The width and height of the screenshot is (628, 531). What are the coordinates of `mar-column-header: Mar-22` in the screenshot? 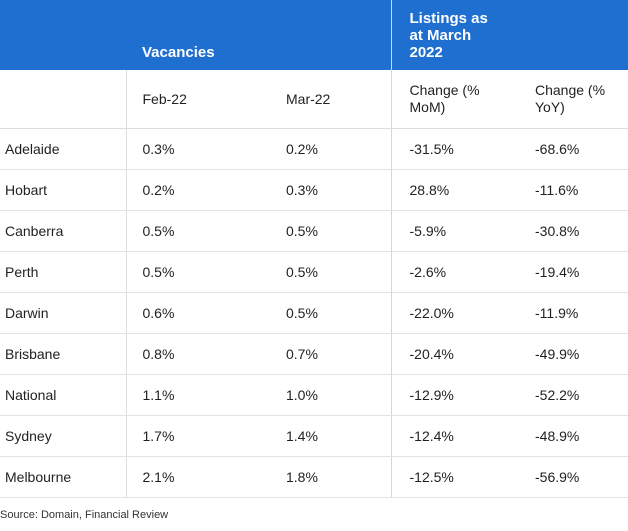 It's located at (330, 99).